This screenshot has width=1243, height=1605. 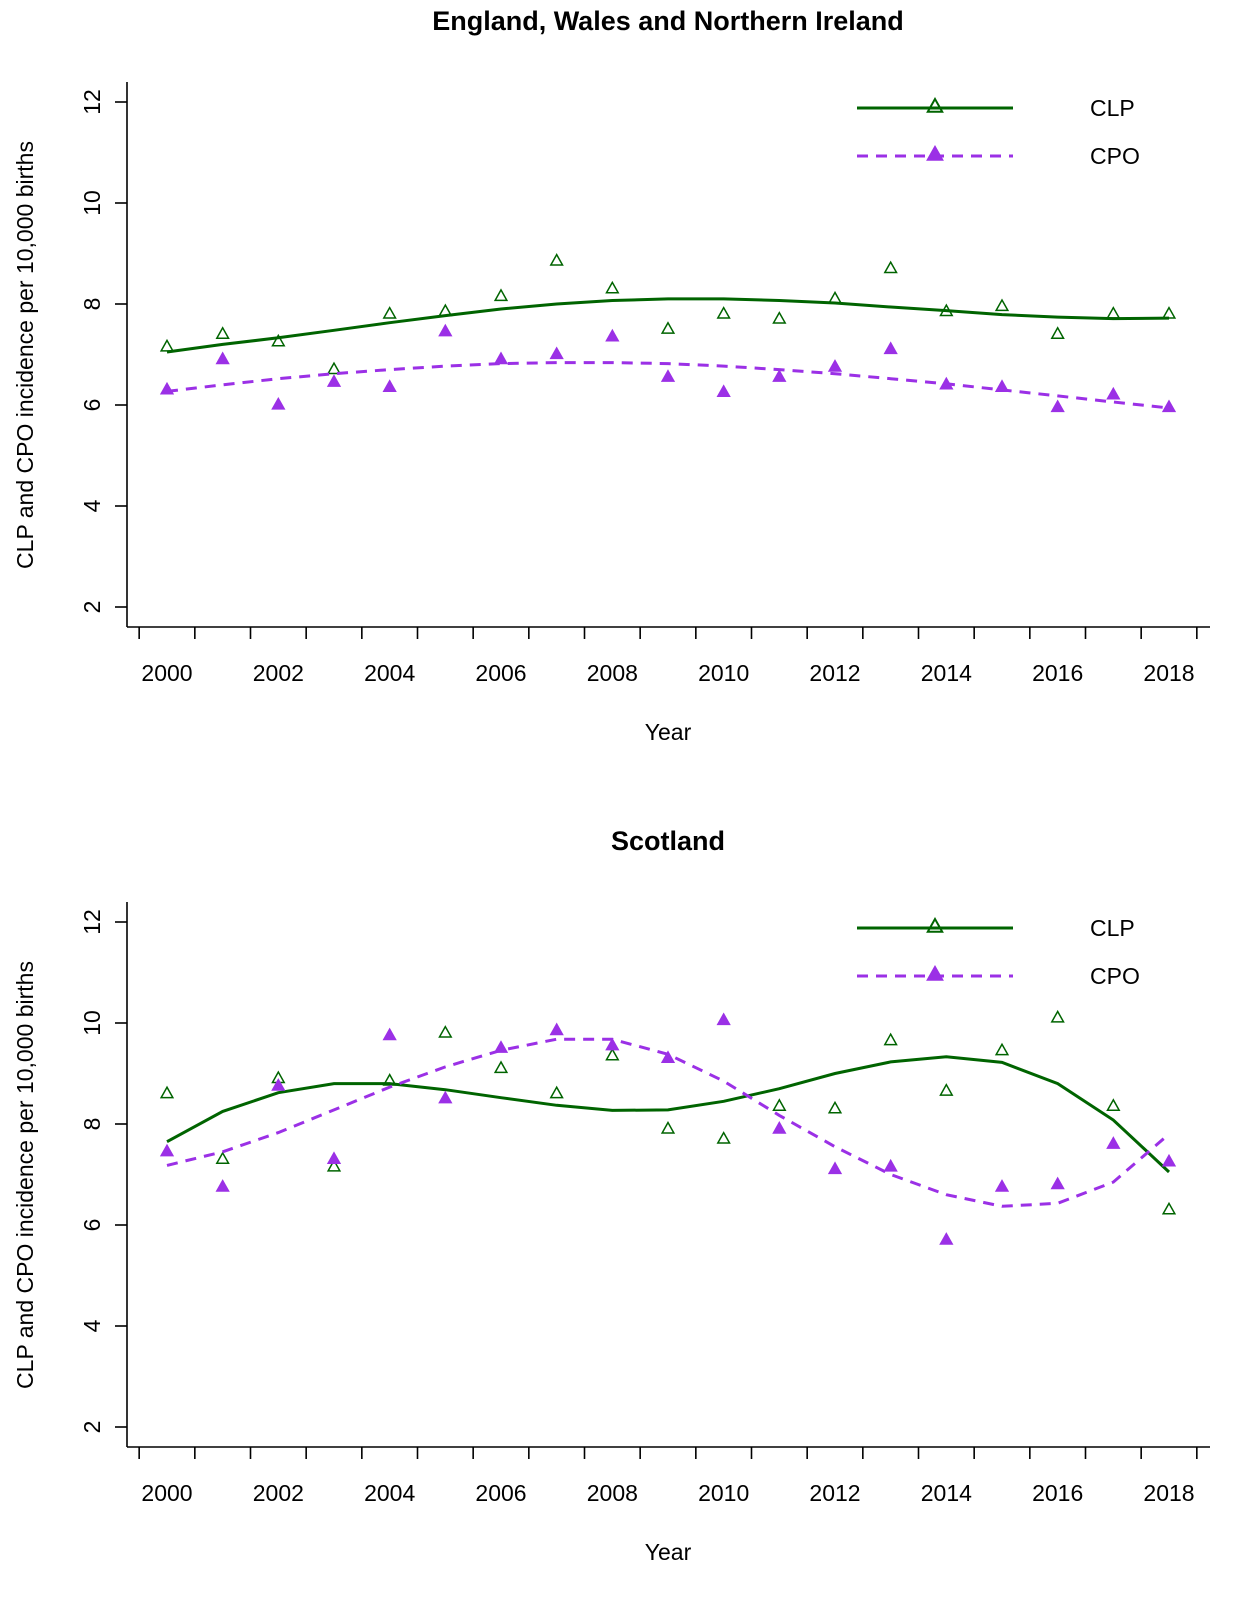 What do you see at coordinates (92, 607) in the screenshot?
I see `y-tick-label: 2` at bounding box center [92, 607].